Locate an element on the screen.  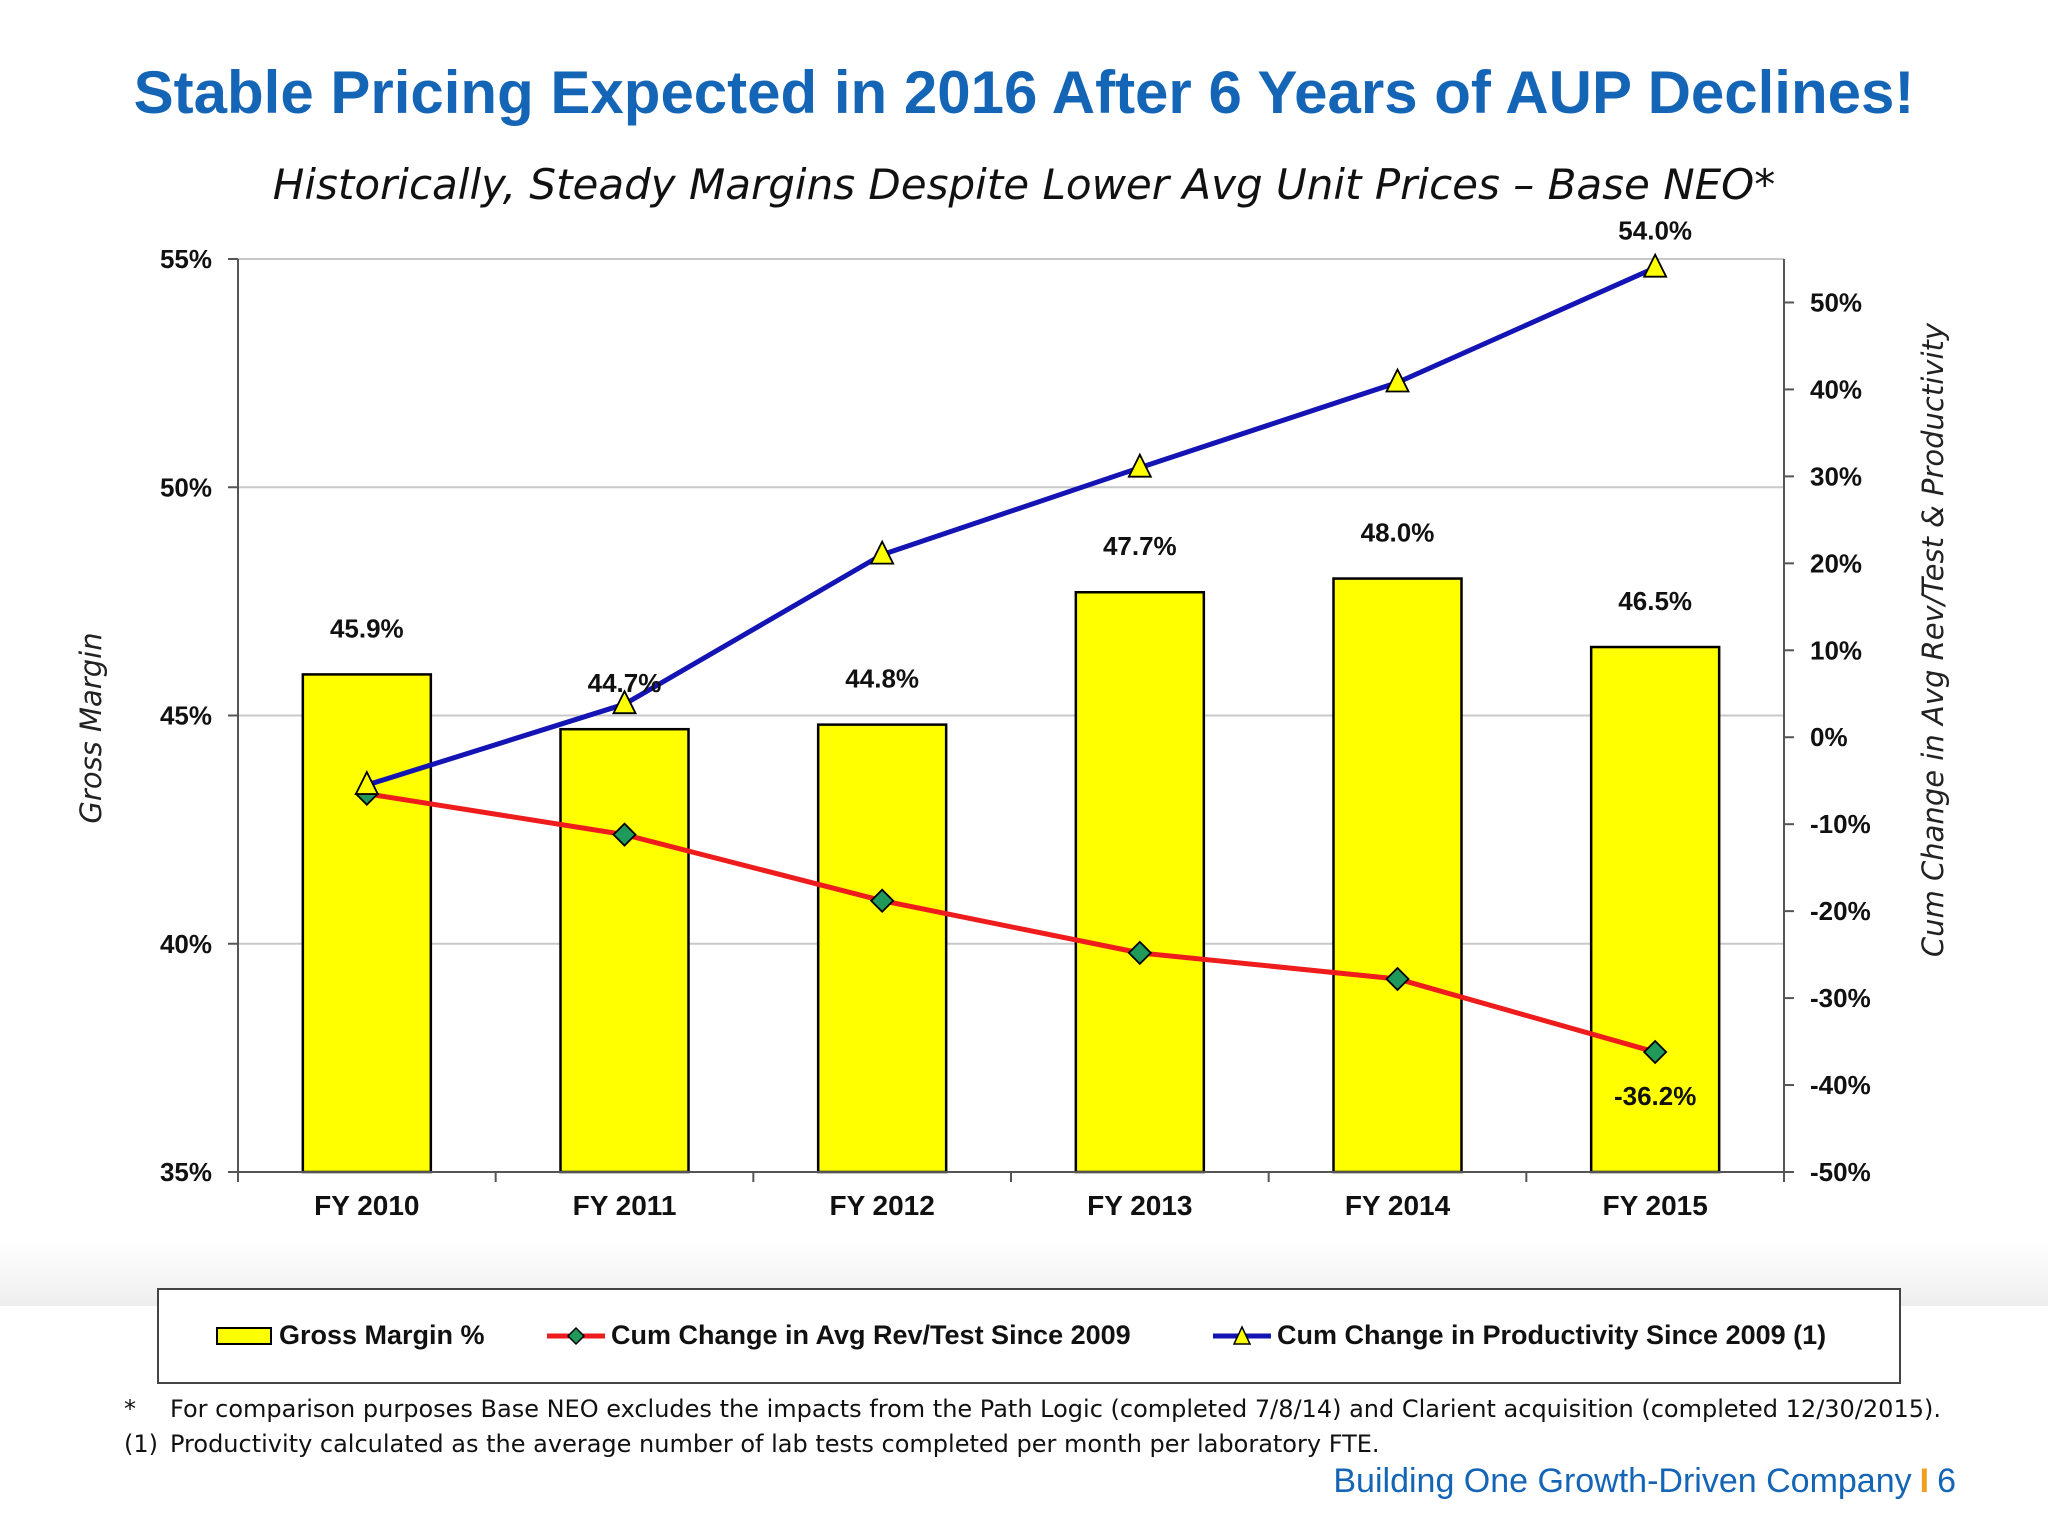
legend-item-avg-rev-test: Cum Change in Avg Rev/Test Since 2009 is located at coordinates (839, 1335).